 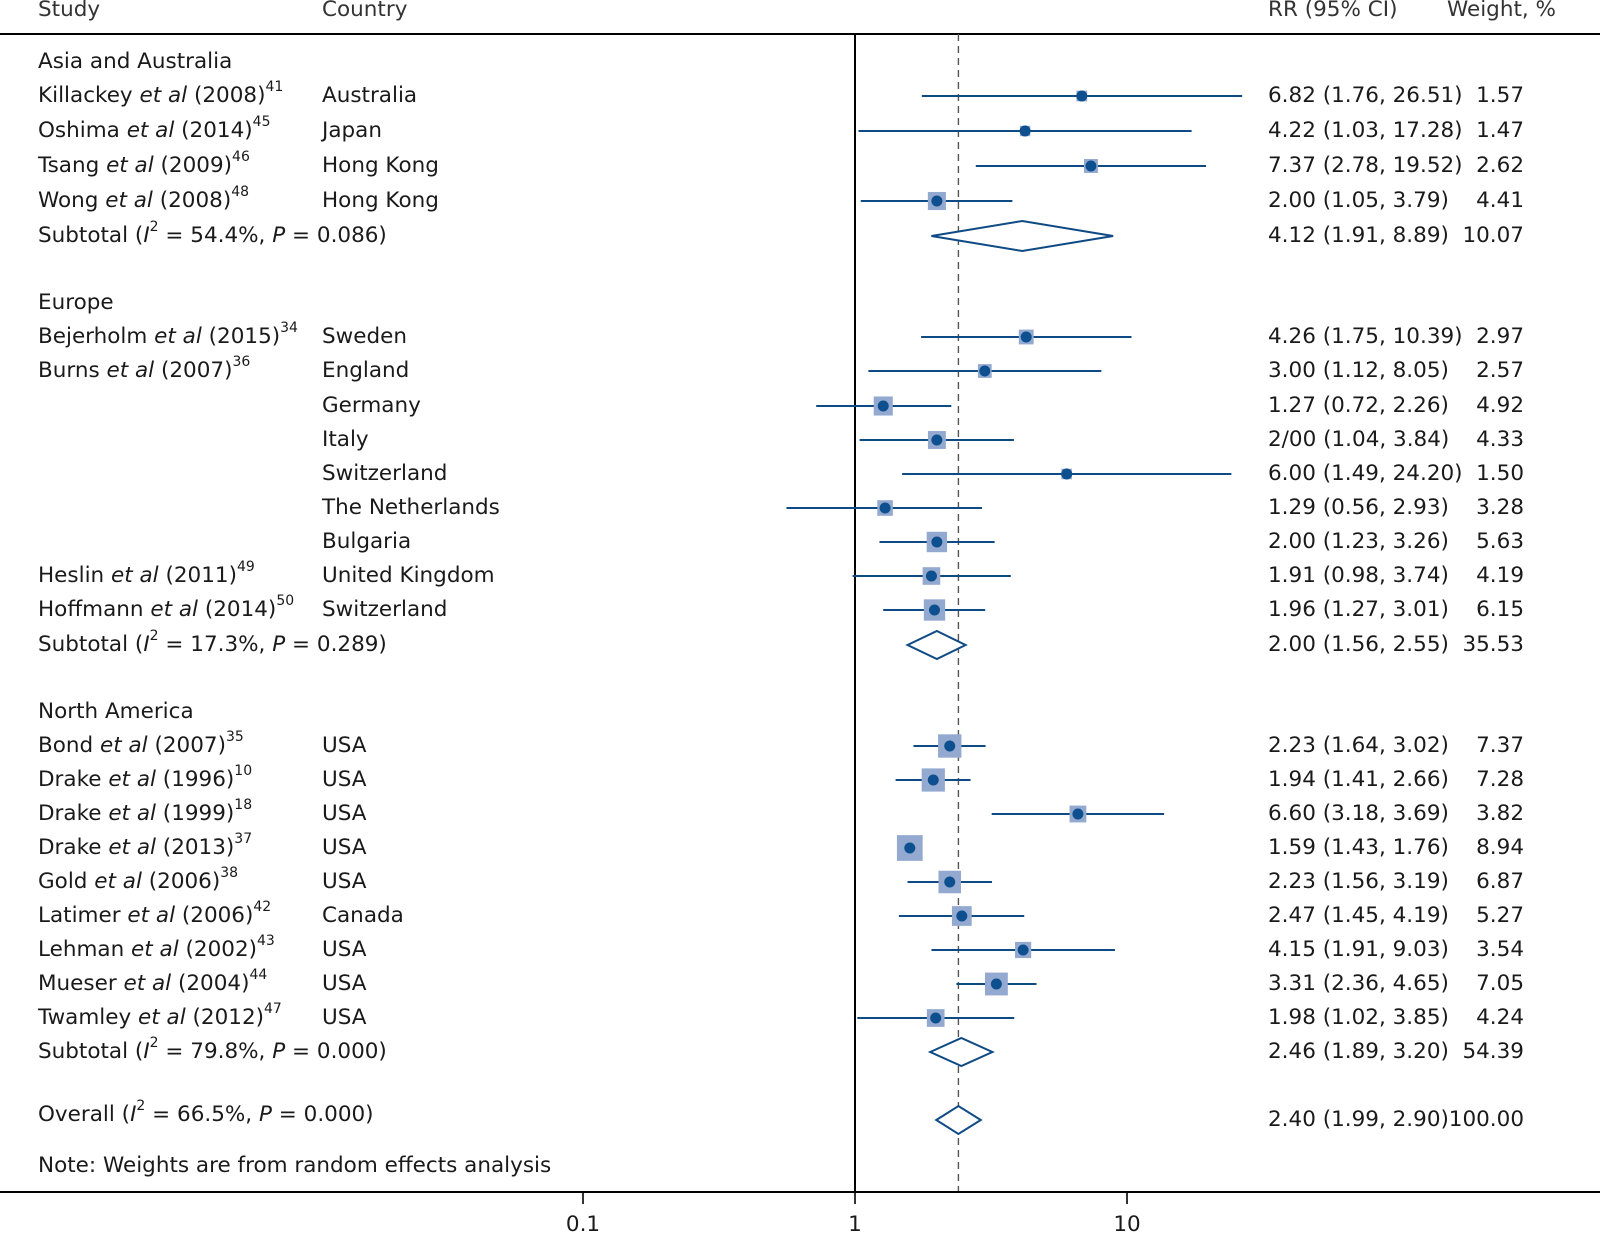 What do you see at coordinates (1500, 915) in the screenshot?
I see `weight-value: 5.27` at bounding box center [1500, 915].